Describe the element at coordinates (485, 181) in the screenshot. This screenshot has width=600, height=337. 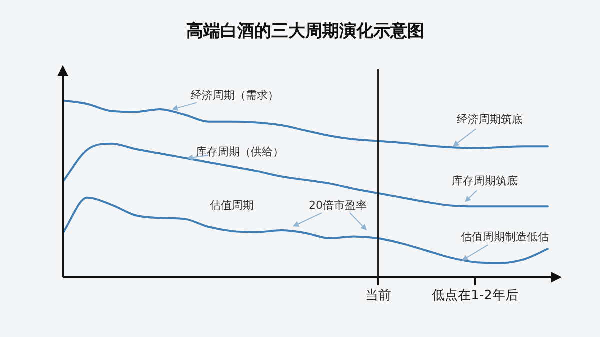
I see `annotation: 库存周期筑底` at that location.